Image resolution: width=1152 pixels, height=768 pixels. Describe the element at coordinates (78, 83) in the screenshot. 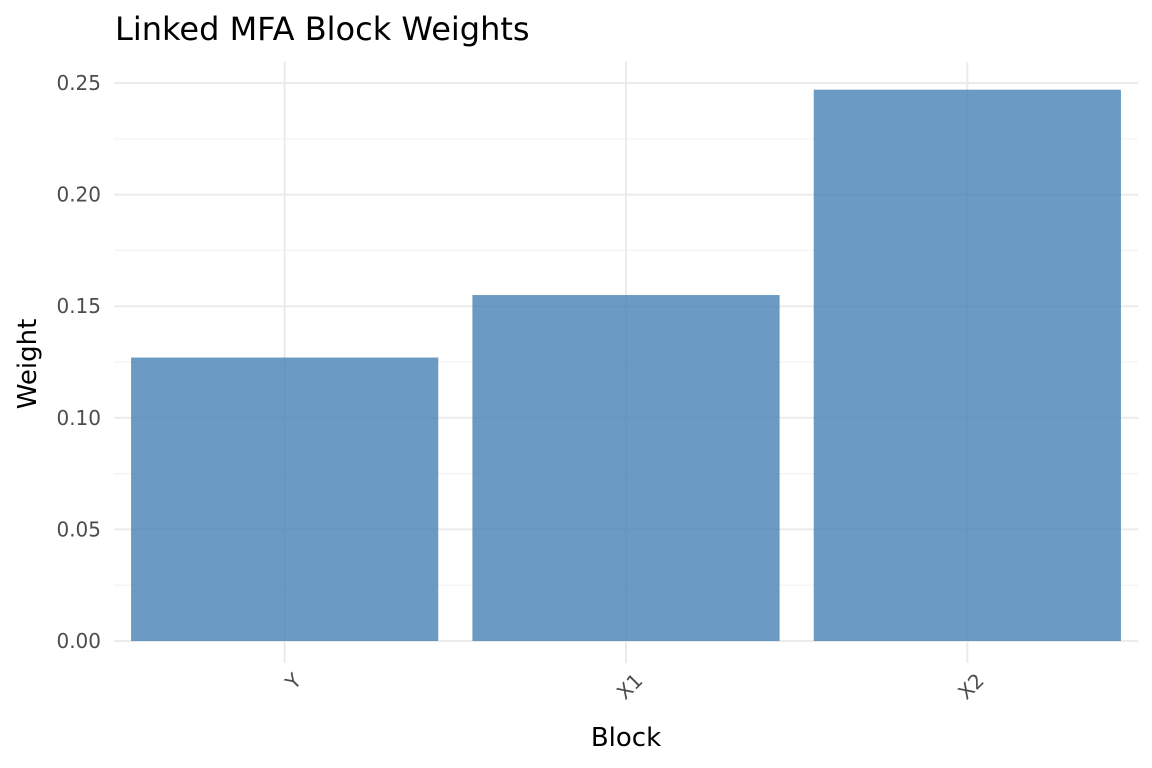

I see `y-tick-label: 0.25` at that location.